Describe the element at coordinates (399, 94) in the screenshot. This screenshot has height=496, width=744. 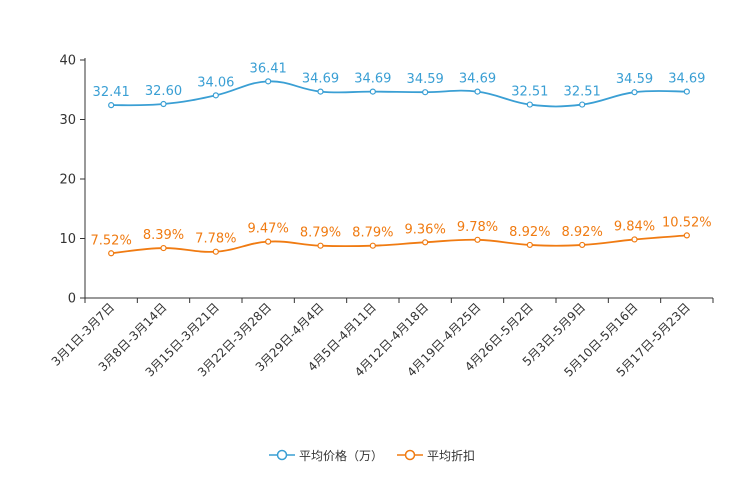
I see `series-line-price` at that location.